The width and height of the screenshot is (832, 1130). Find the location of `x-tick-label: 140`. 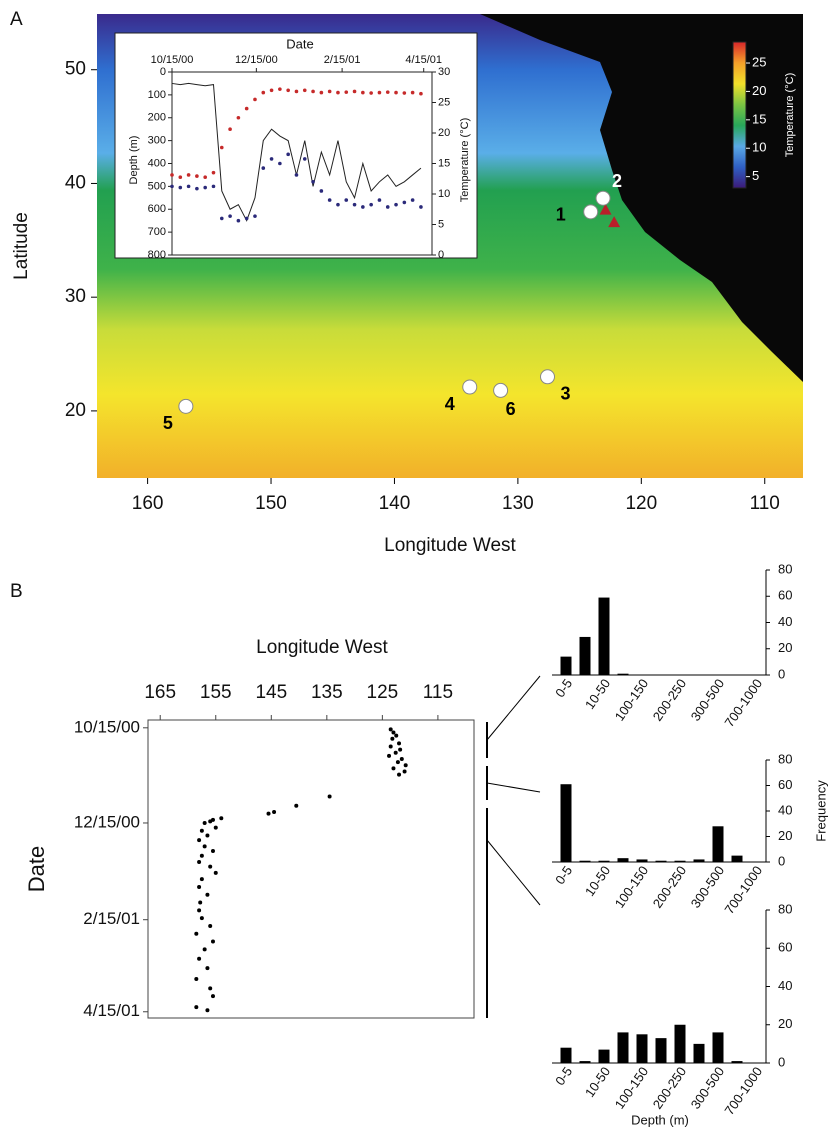

x-tick-label: 140 is located at coordinates (395, 503).